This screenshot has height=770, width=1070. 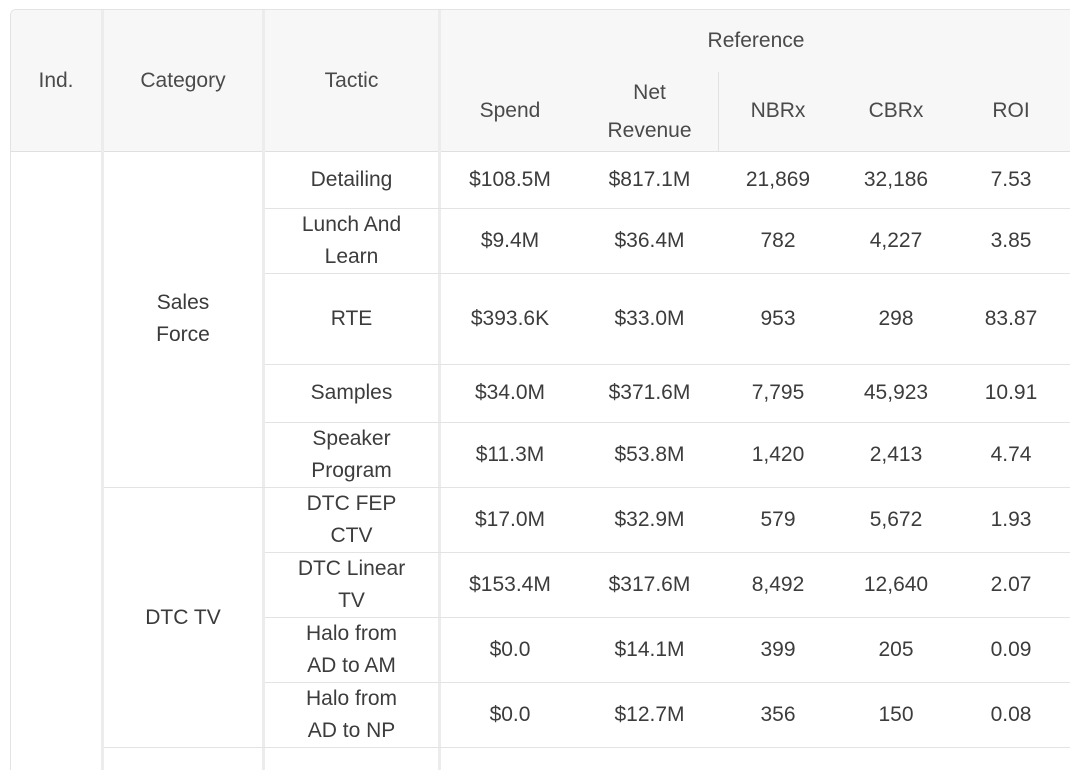 I want to click on tactic-label-line1: Detailing, so click(x=351, y=179).